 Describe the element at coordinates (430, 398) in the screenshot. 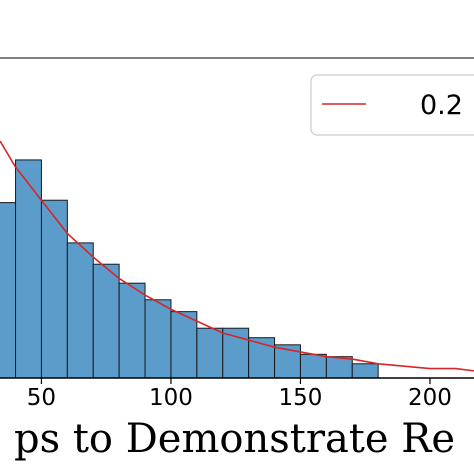

I see `x-tick-label-3: 200` at that location.